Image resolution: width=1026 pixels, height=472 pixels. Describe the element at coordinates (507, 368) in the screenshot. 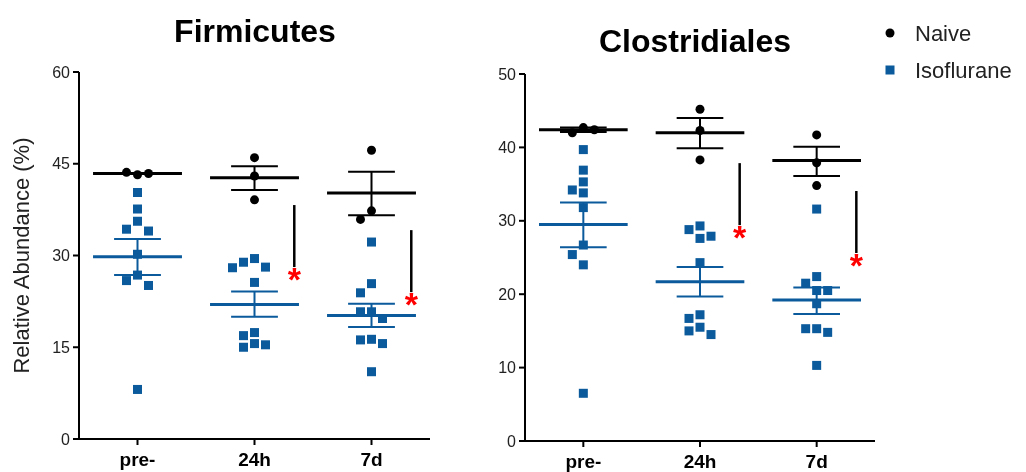

I see `y-tick-label: 10` at that location.